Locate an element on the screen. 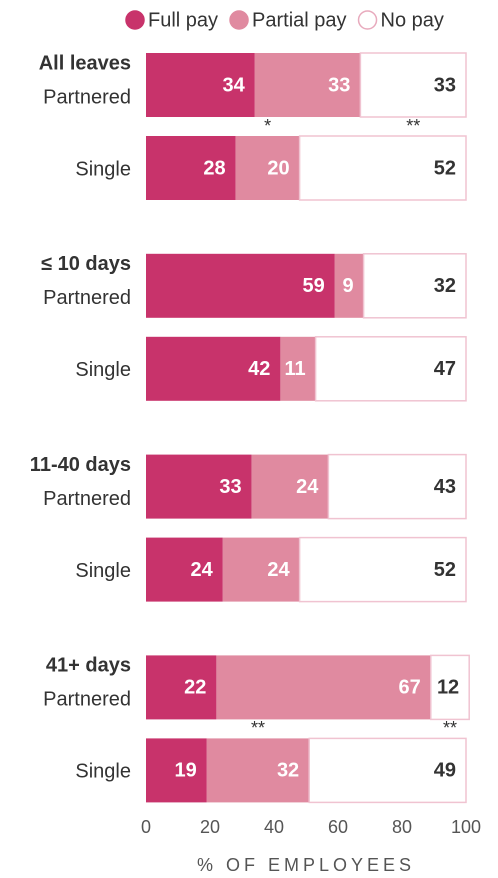 Image resolution: width=498 pixels, height=878 pixels. legend-label: Partial pay is located at coordinates (299, 20).